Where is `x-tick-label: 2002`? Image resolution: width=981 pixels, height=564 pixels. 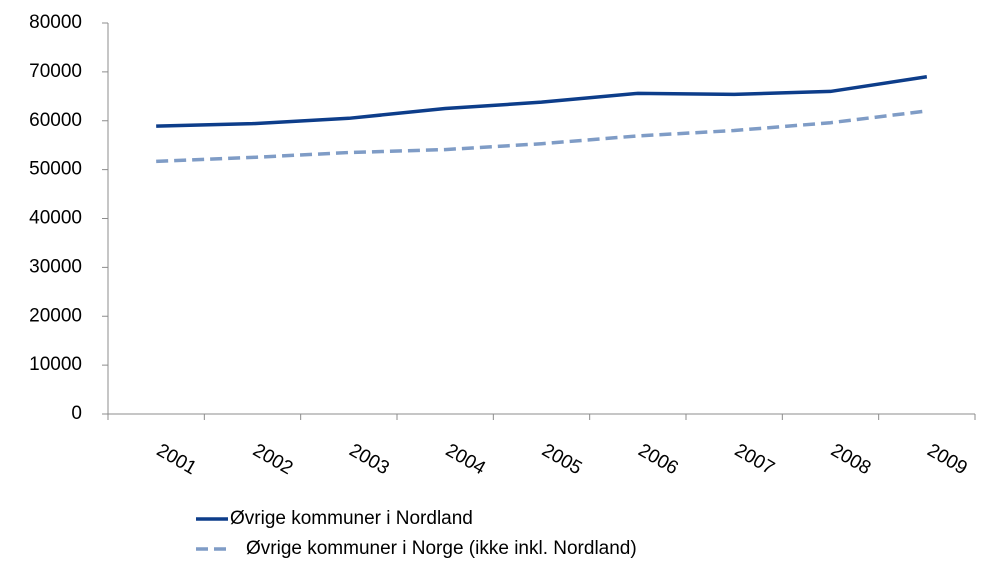 x-tick-label: 2002 is located at coordinates (272, 459).